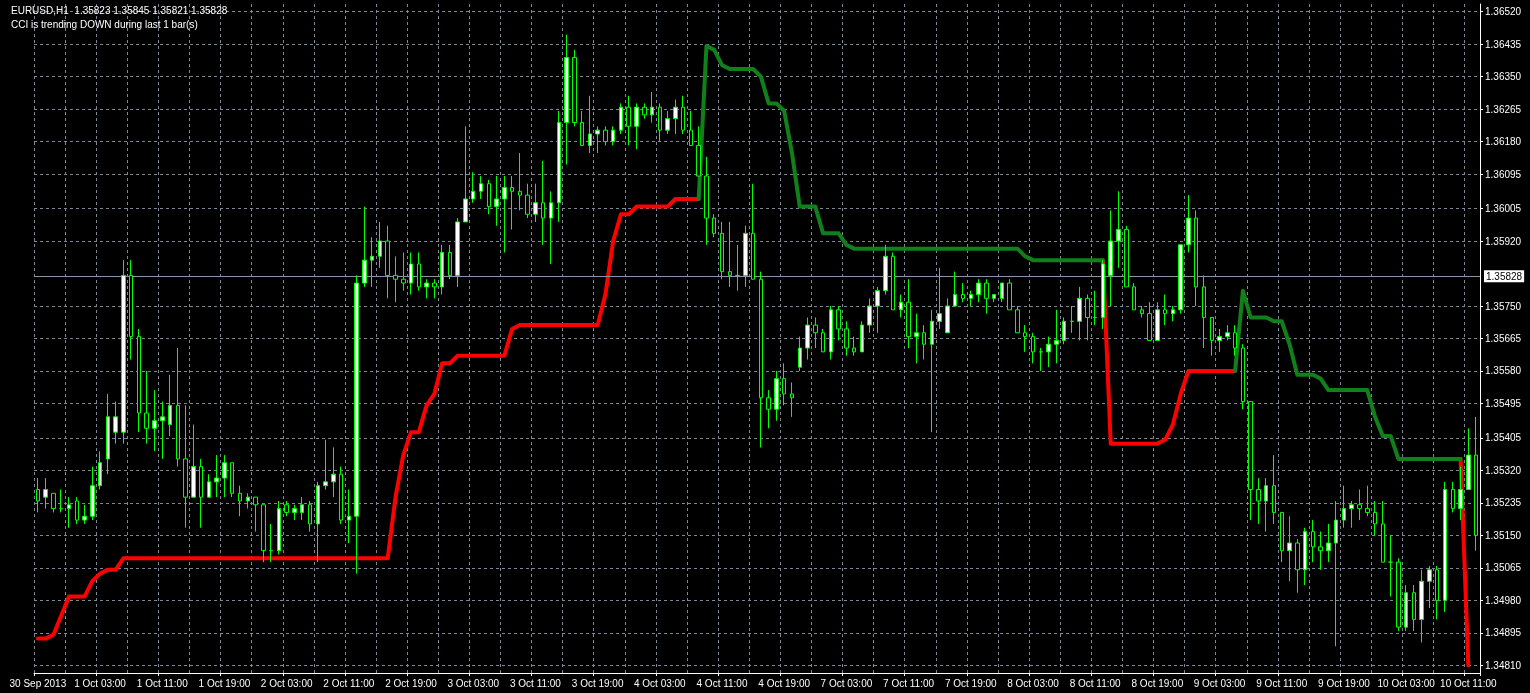  What do you see at coordinates (1503, 403) in the screenshot?
I see `y-tick-label: 1.35495` at bounding box center [1503, 403].